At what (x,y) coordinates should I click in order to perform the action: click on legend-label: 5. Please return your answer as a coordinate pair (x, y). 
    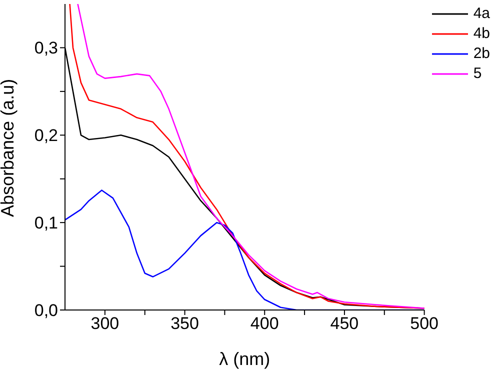
    Looking at the image, I should click on (477, 73).